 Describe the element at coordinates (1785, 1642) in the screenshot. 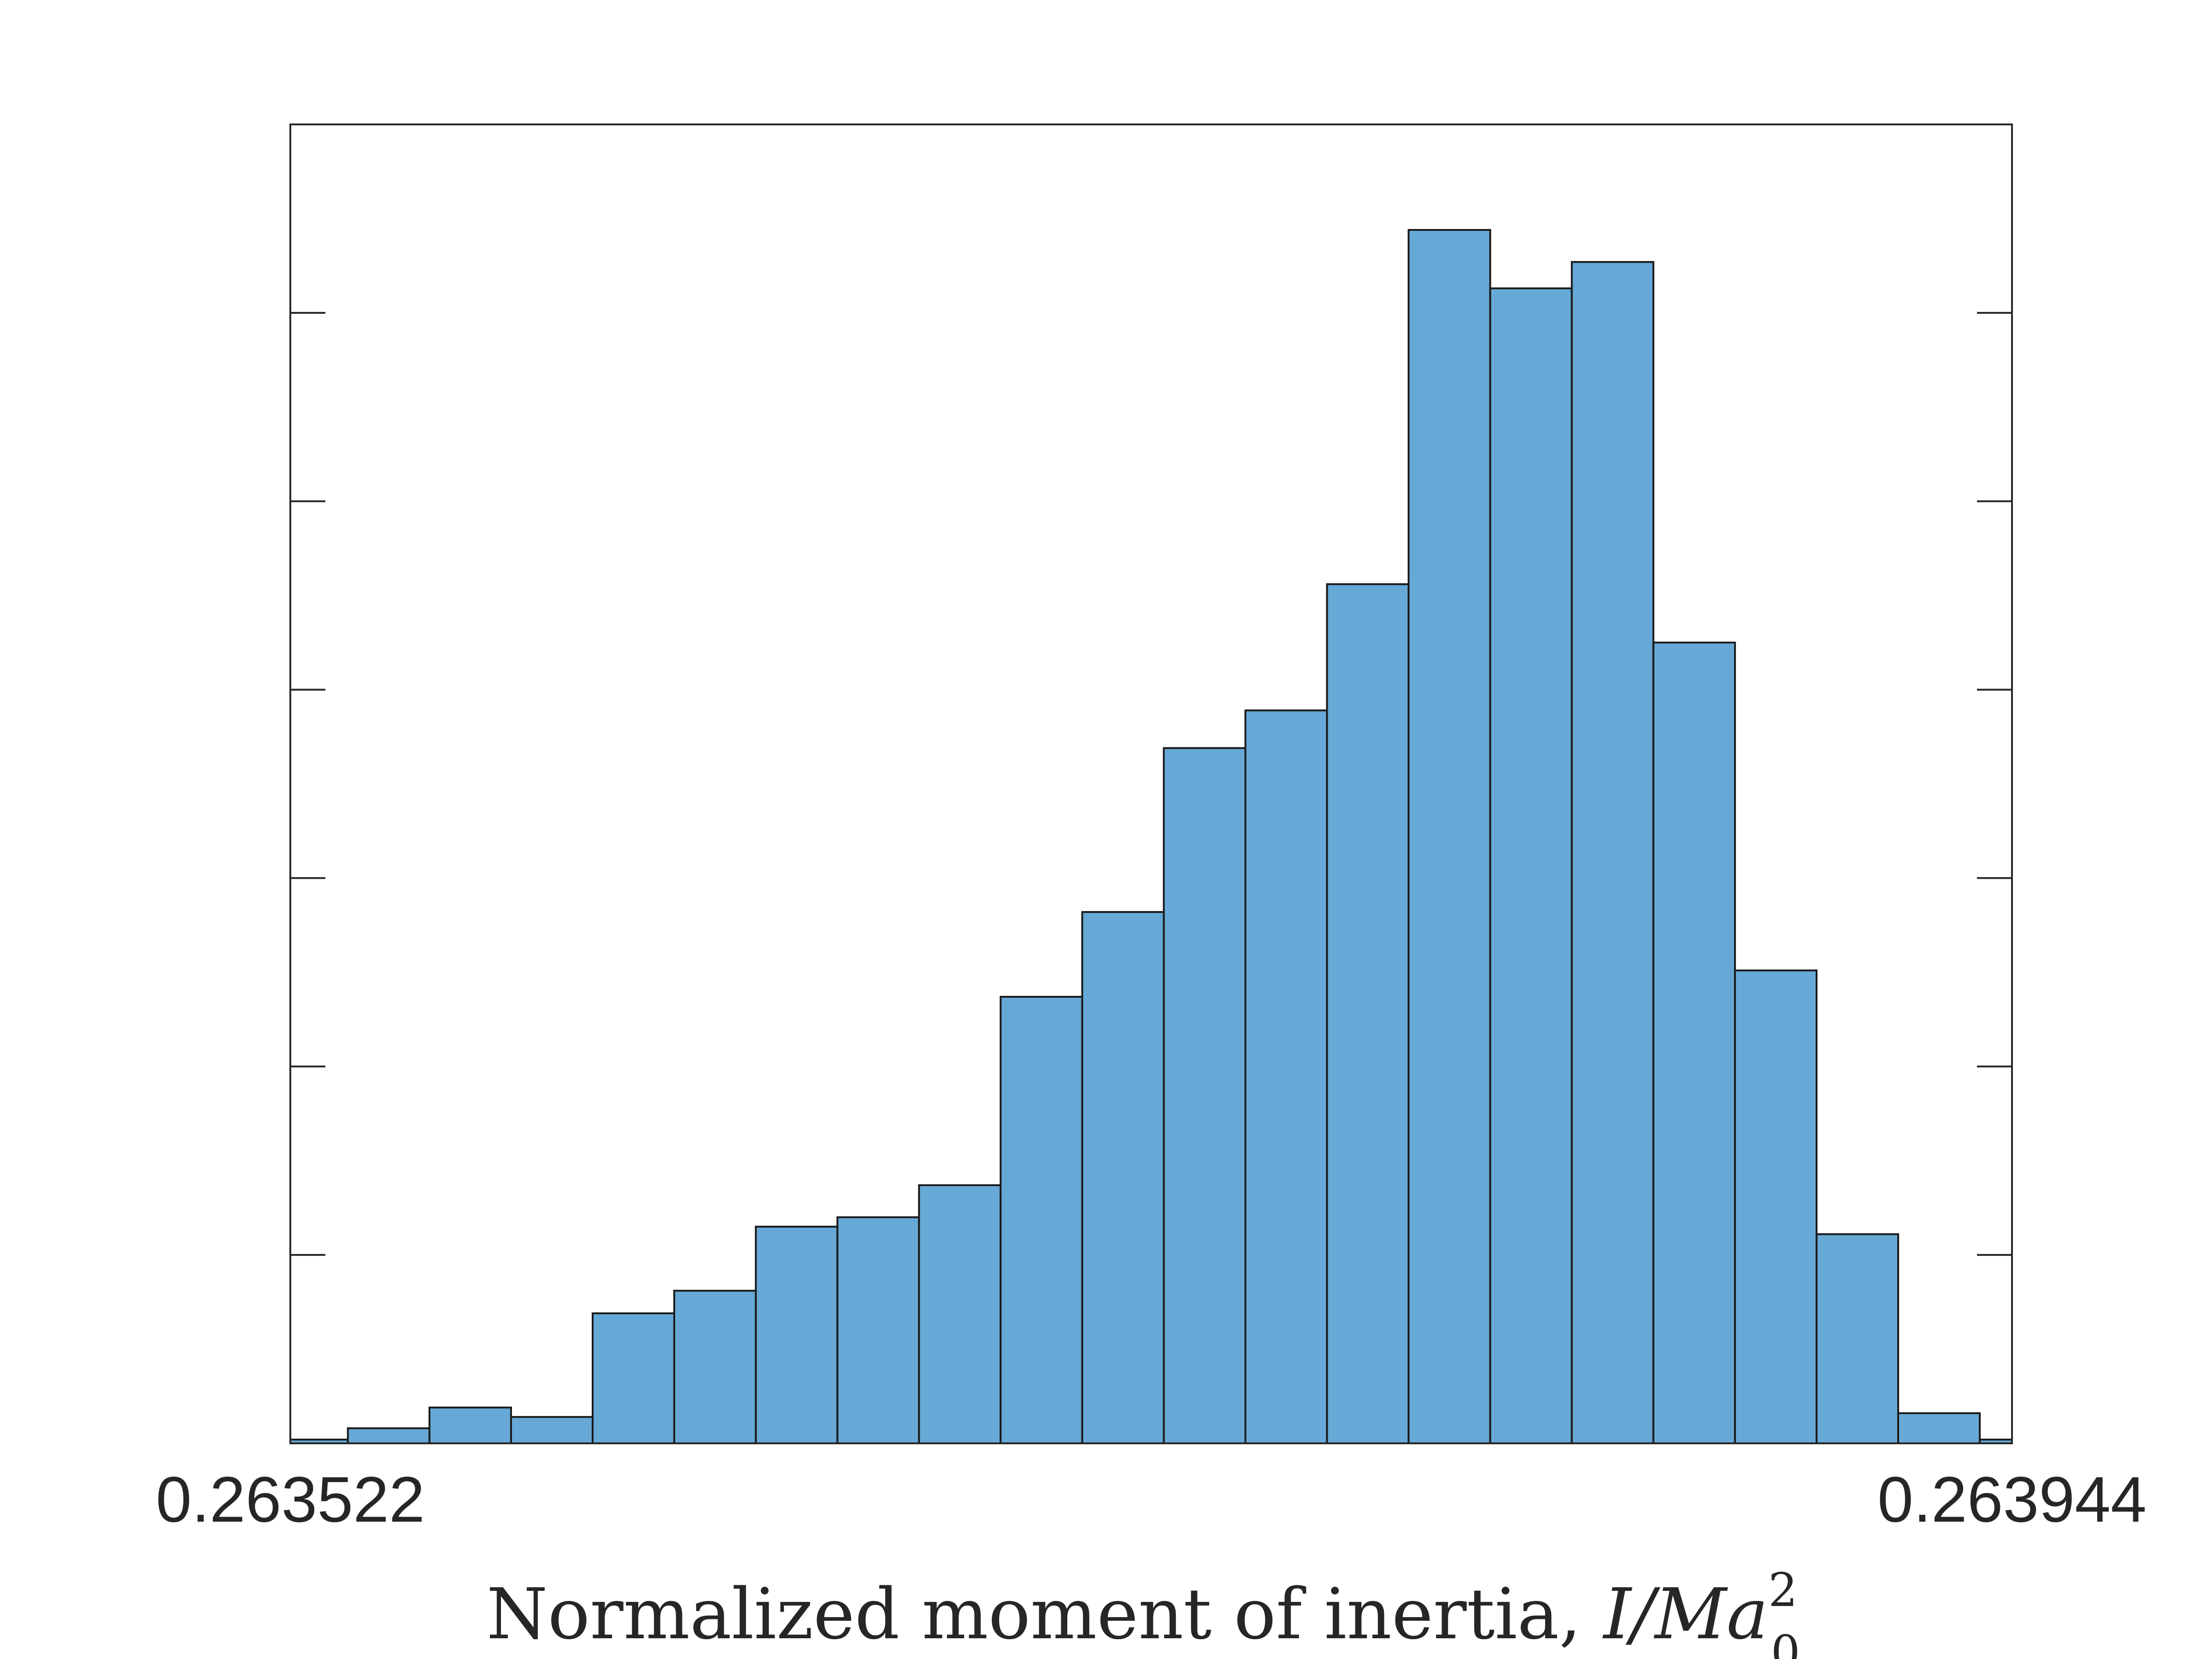

I see `x-axis-title-subscript: 0` at that location.